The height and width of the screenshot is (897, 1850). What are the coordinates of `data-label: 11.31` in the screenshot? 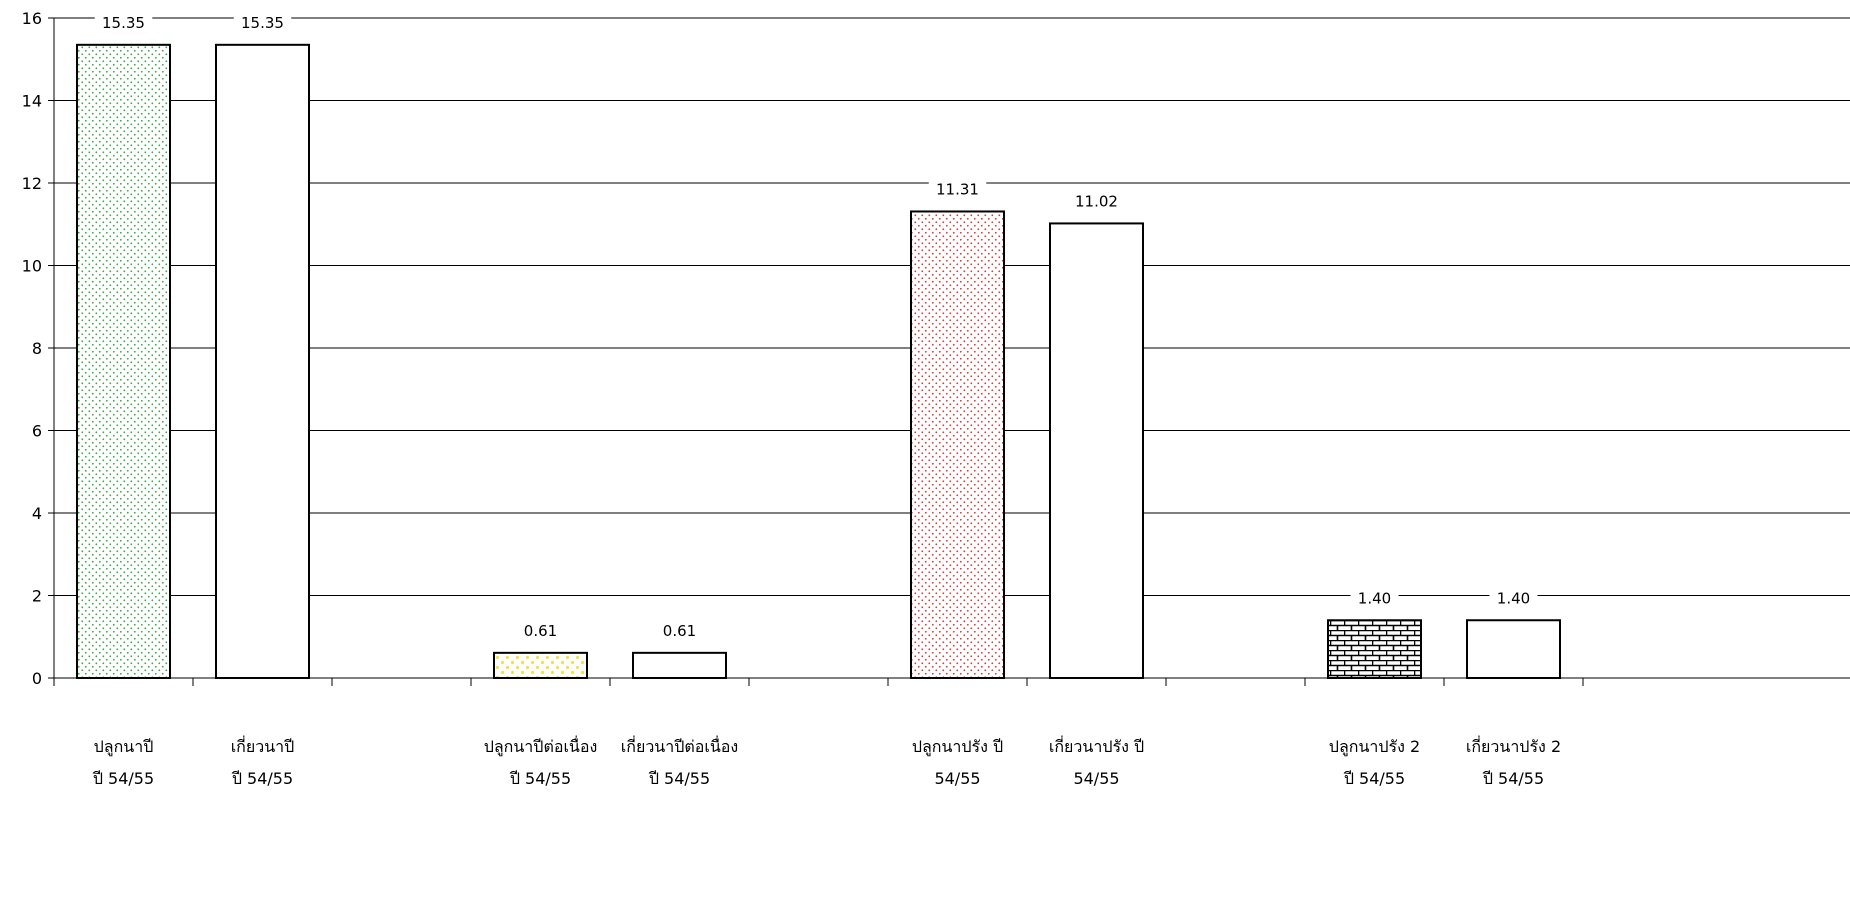 It's located at (957, 189).